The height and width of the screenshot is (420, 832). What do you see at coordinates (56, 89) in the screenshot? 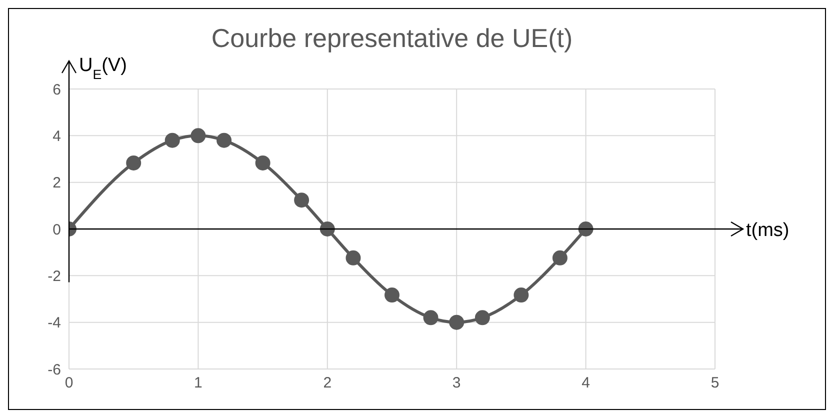
I see `y-tick-label: 6` at bounding box center [56, 89].